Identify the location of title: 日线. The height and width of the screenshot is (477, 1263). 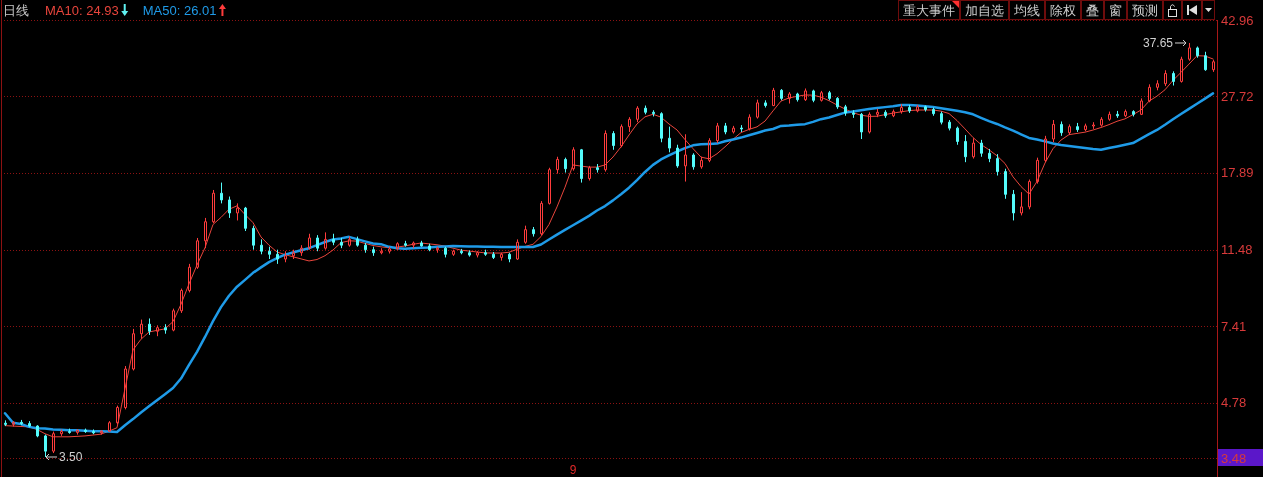
(16, 10).